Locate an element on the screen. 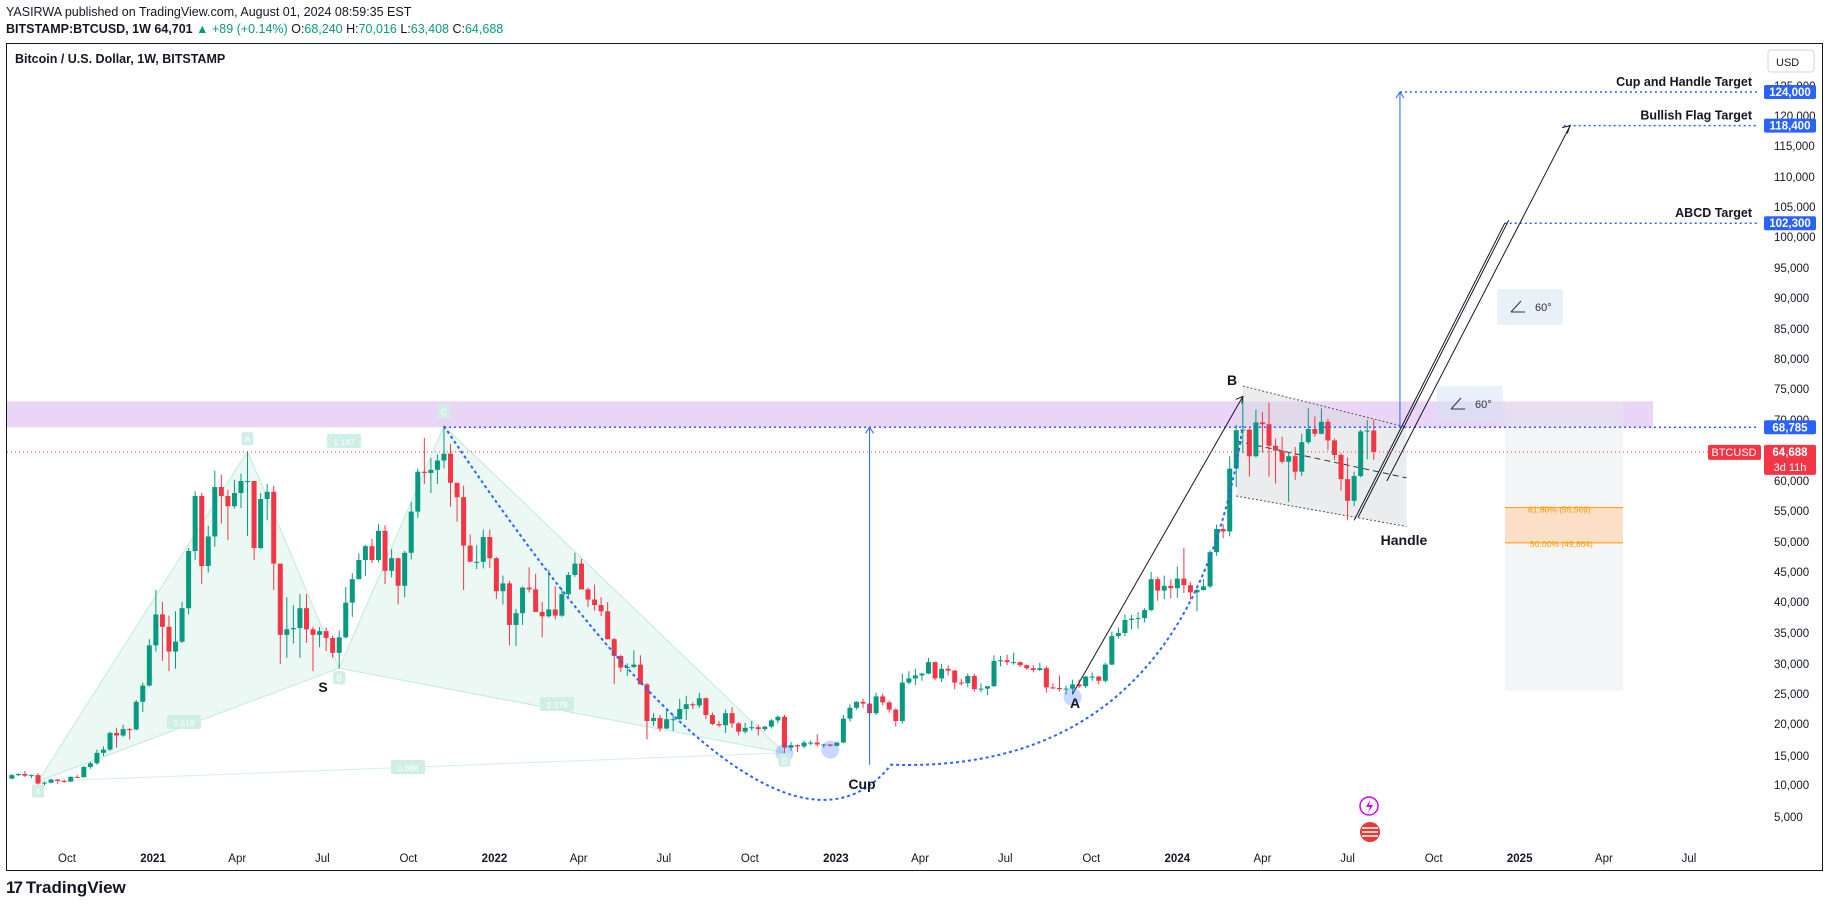  harmonic-point-label: X is located at coordinates (38, 792).